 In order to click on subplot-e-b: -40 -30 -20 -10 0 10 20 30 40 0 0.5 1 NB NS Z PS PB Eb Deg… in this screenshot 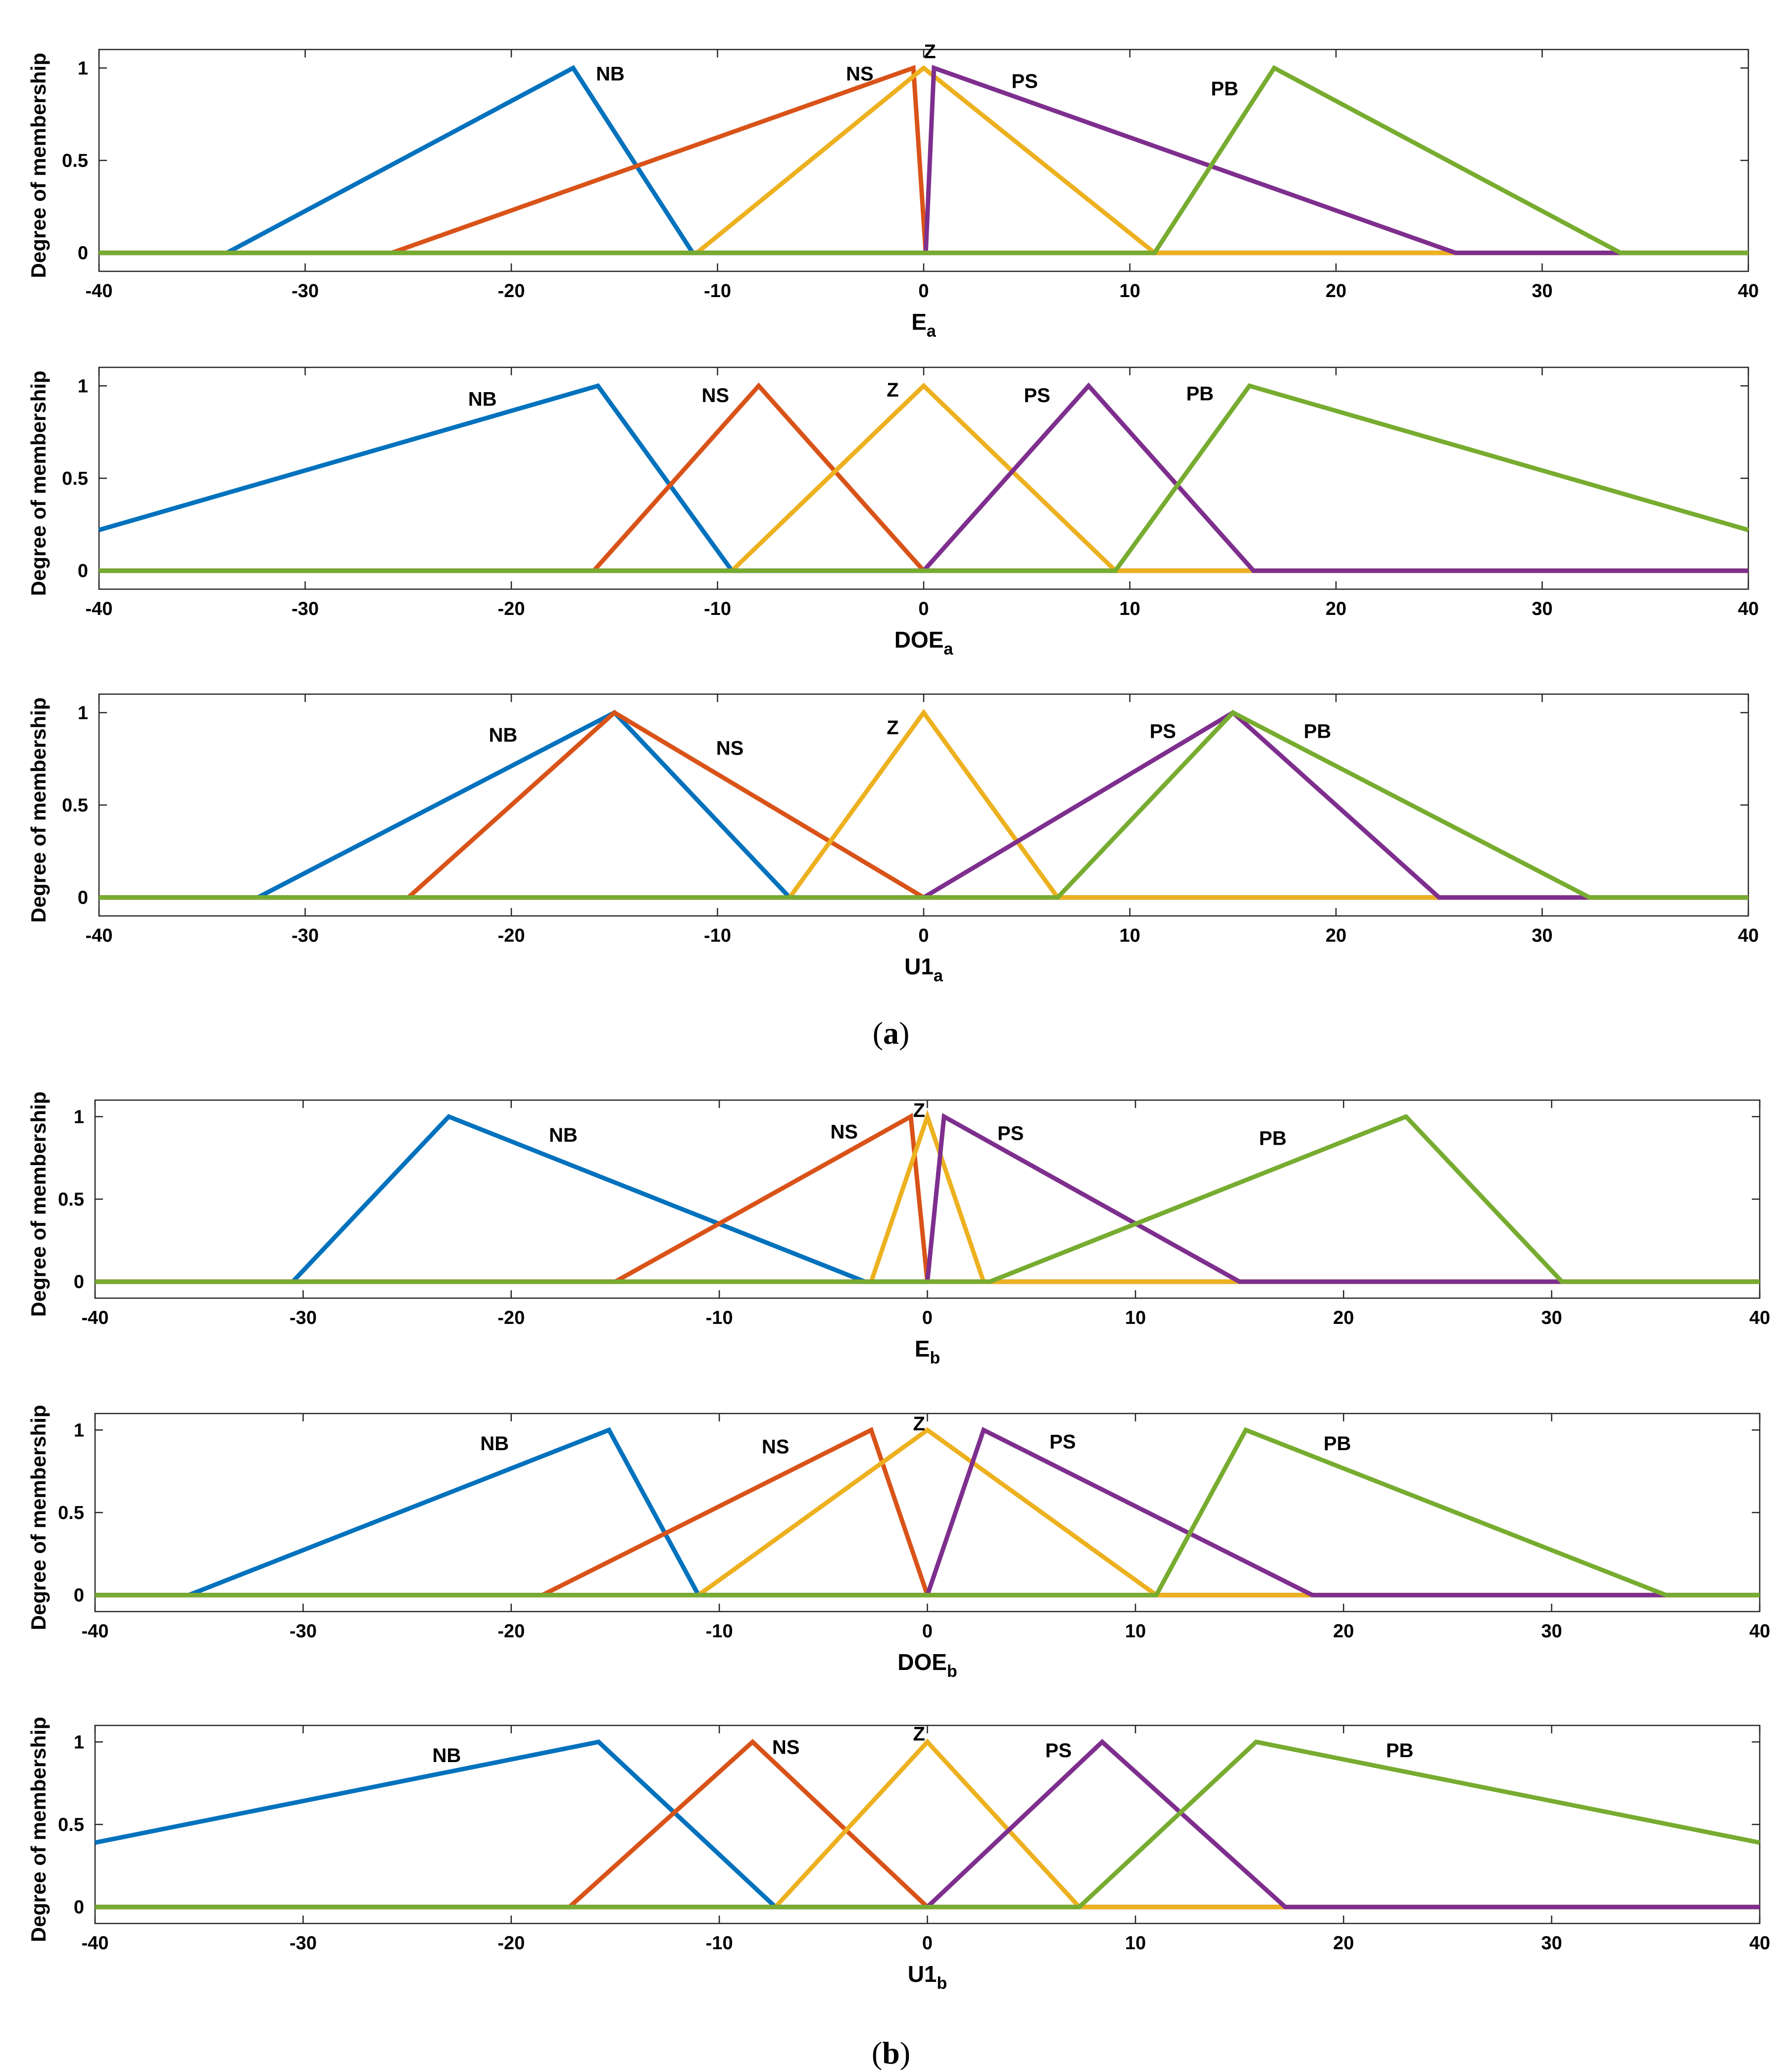, I will do `click(898, 1229)`.